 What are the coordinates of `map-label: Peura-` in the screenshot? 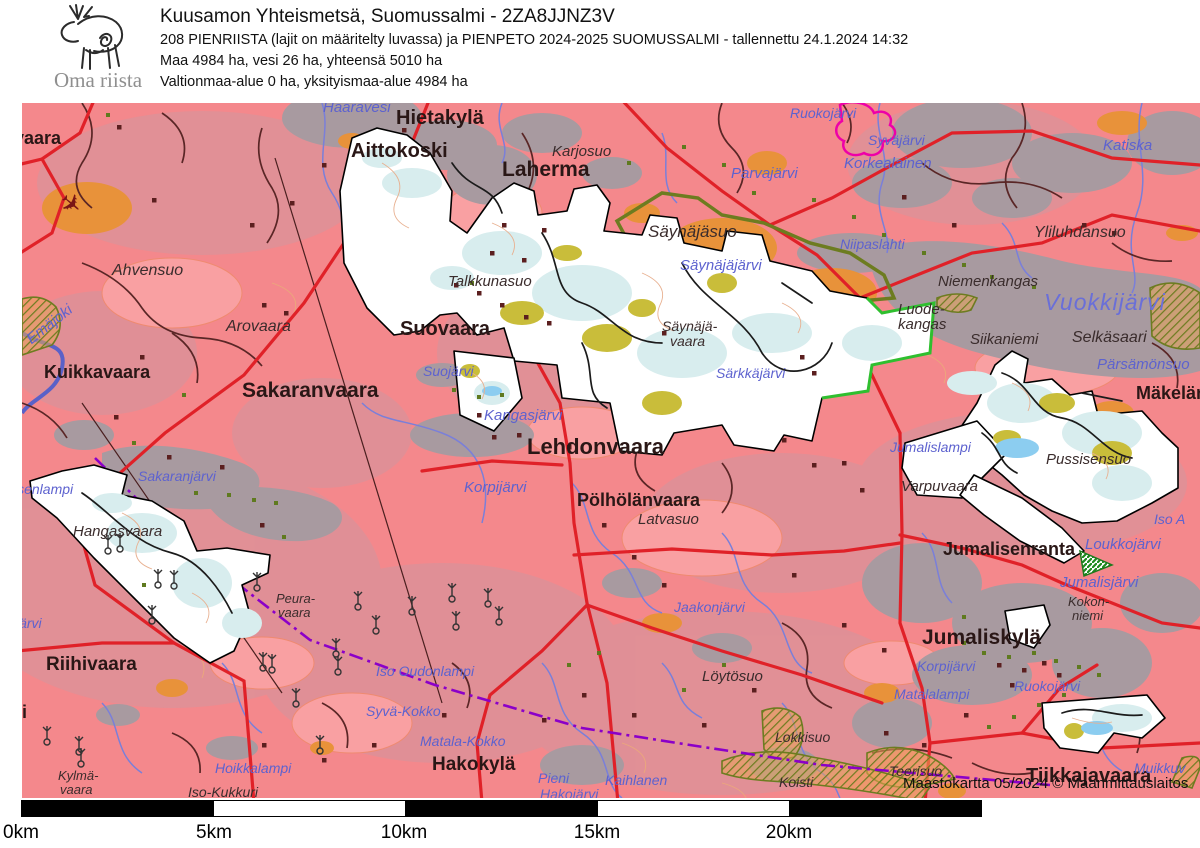 It's located at (296, 598).